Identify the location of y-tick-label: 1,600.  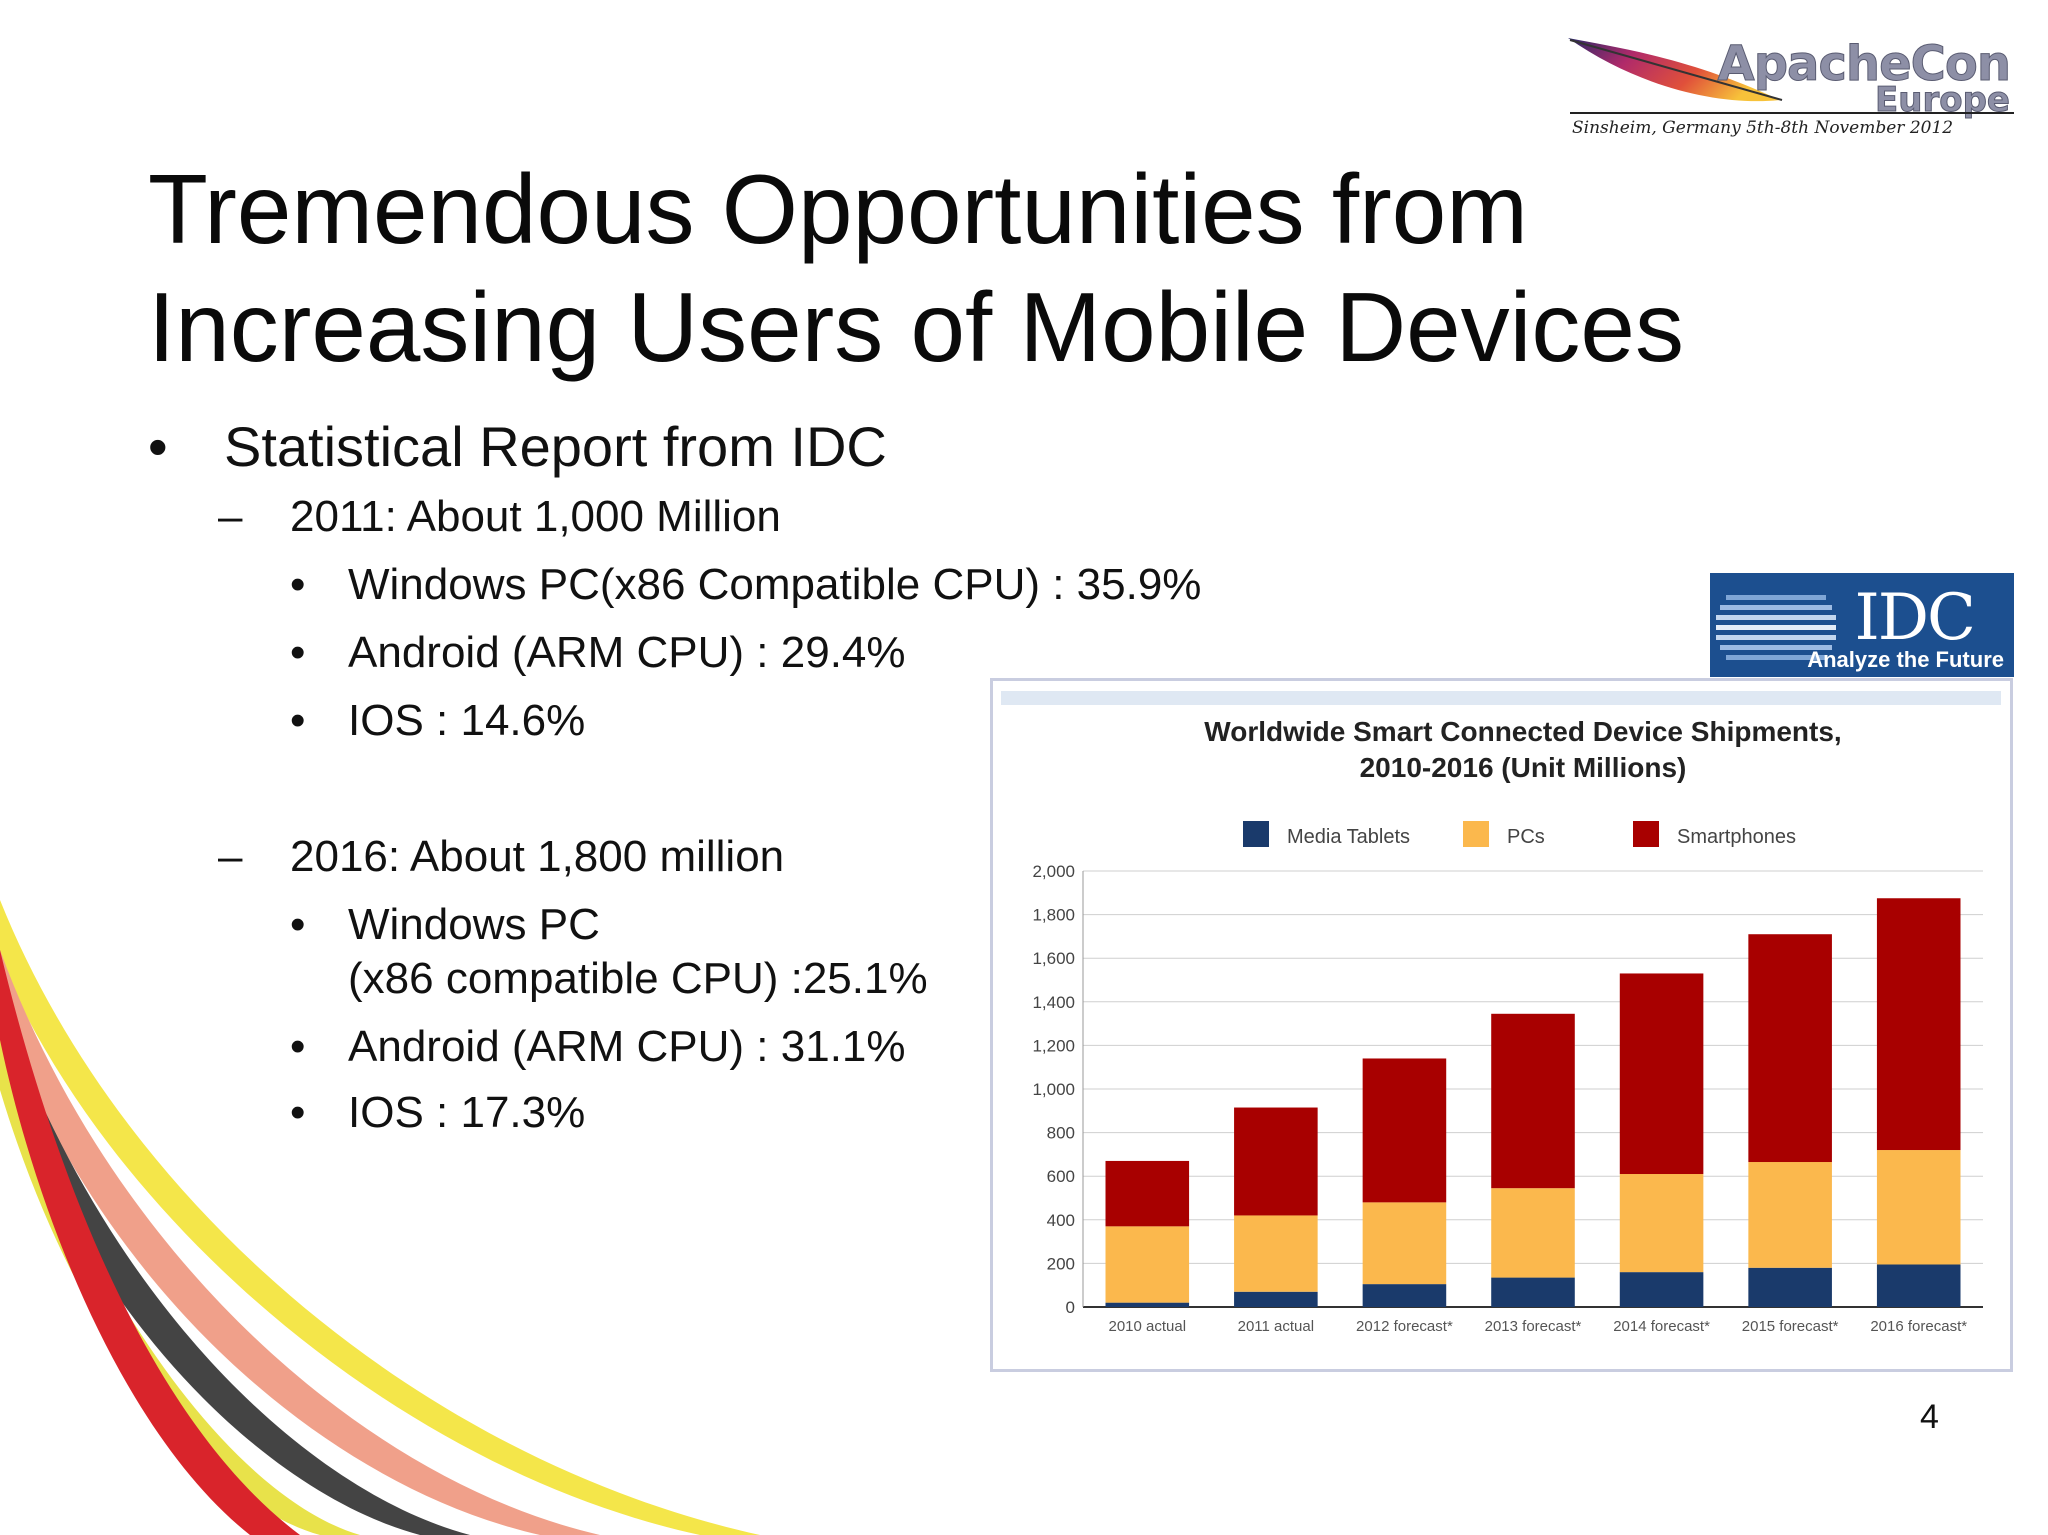
(1053, 958).